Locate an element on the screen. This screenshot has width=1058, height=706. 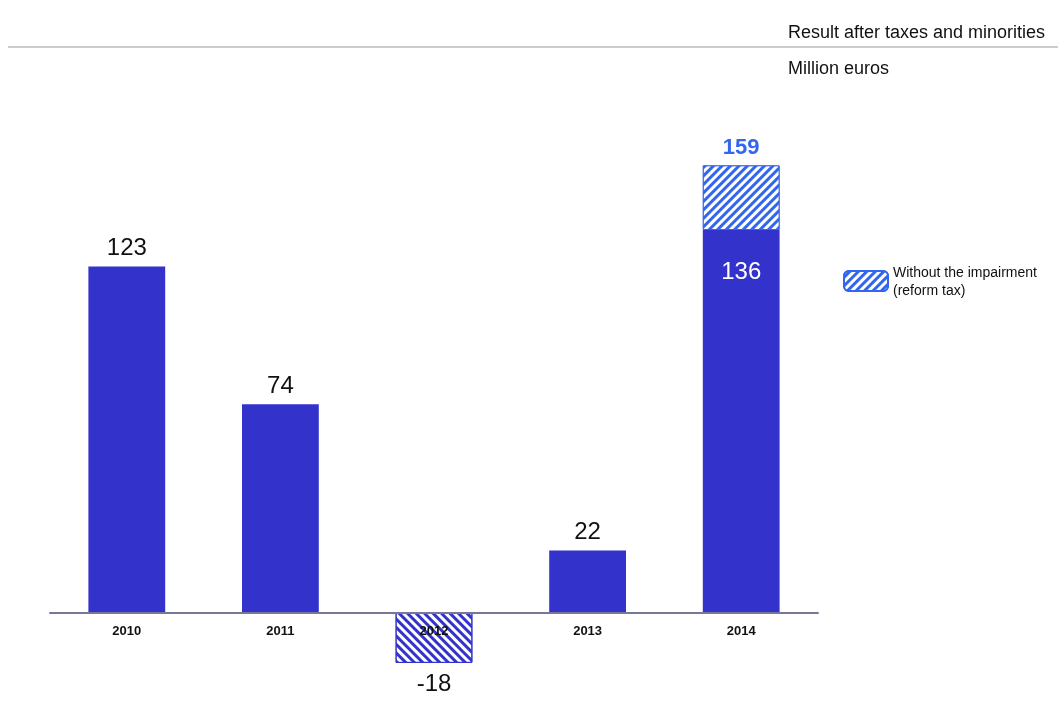
data-label: 22 is located at coordinates (587, 530).